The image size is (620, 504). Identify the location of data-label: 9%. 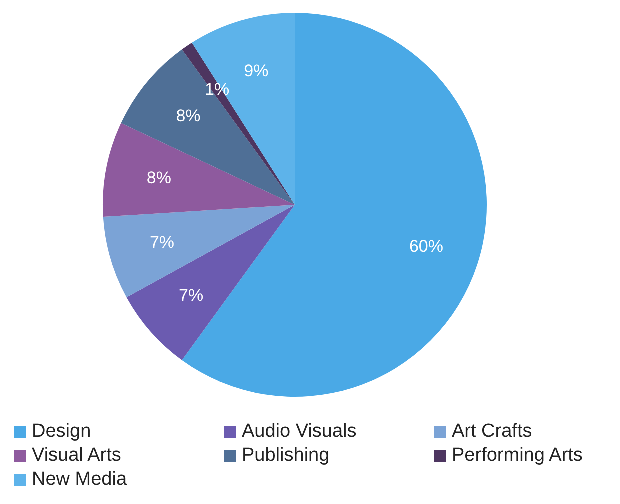
(256, 71).